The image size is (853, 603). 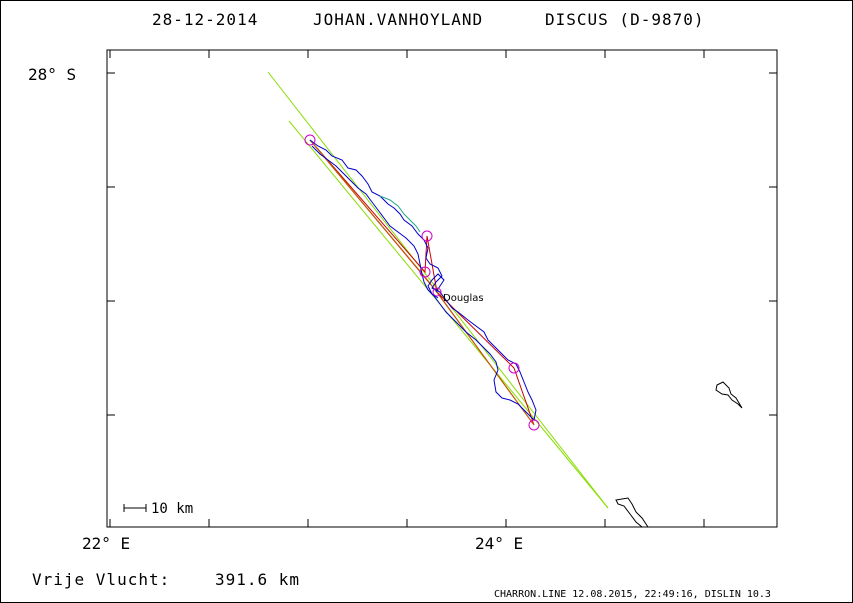 I want to click on scale-bar, so click(x=135, y=508).